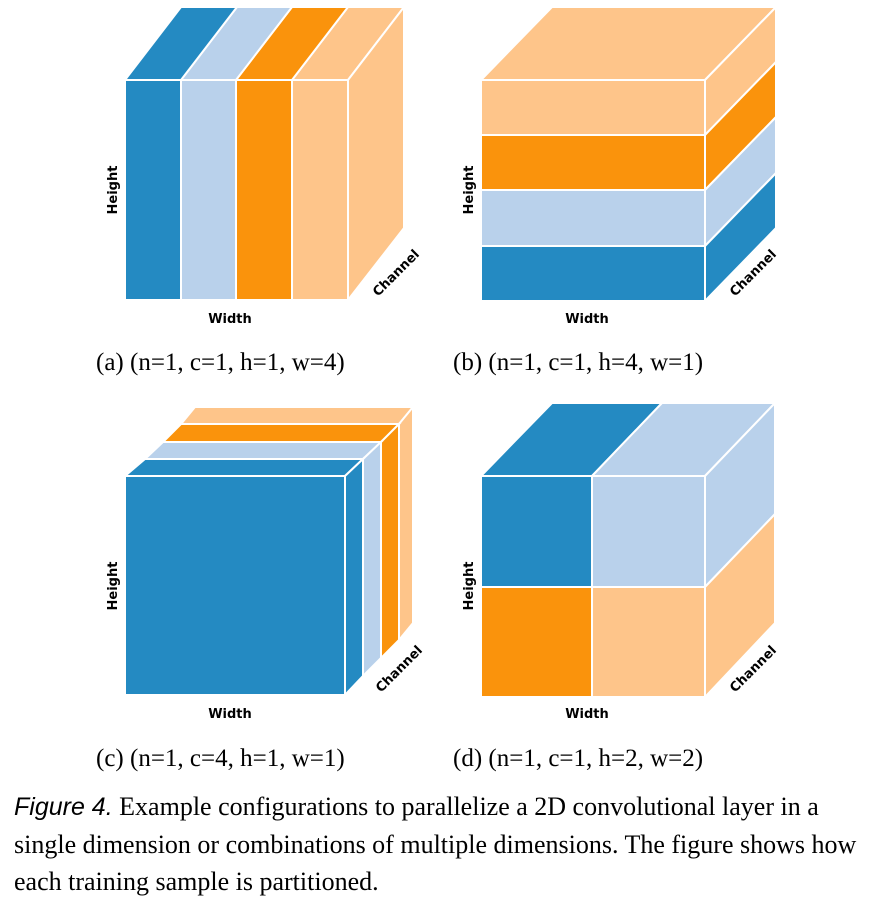  I want to click on slab-c4-side, so click(406, 523).